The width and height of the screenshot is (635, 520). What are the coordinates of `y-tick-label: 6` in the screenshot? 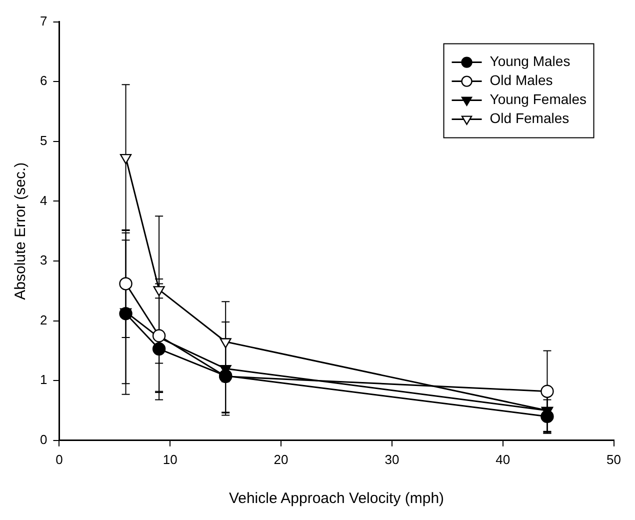 It's located at (44, 80).